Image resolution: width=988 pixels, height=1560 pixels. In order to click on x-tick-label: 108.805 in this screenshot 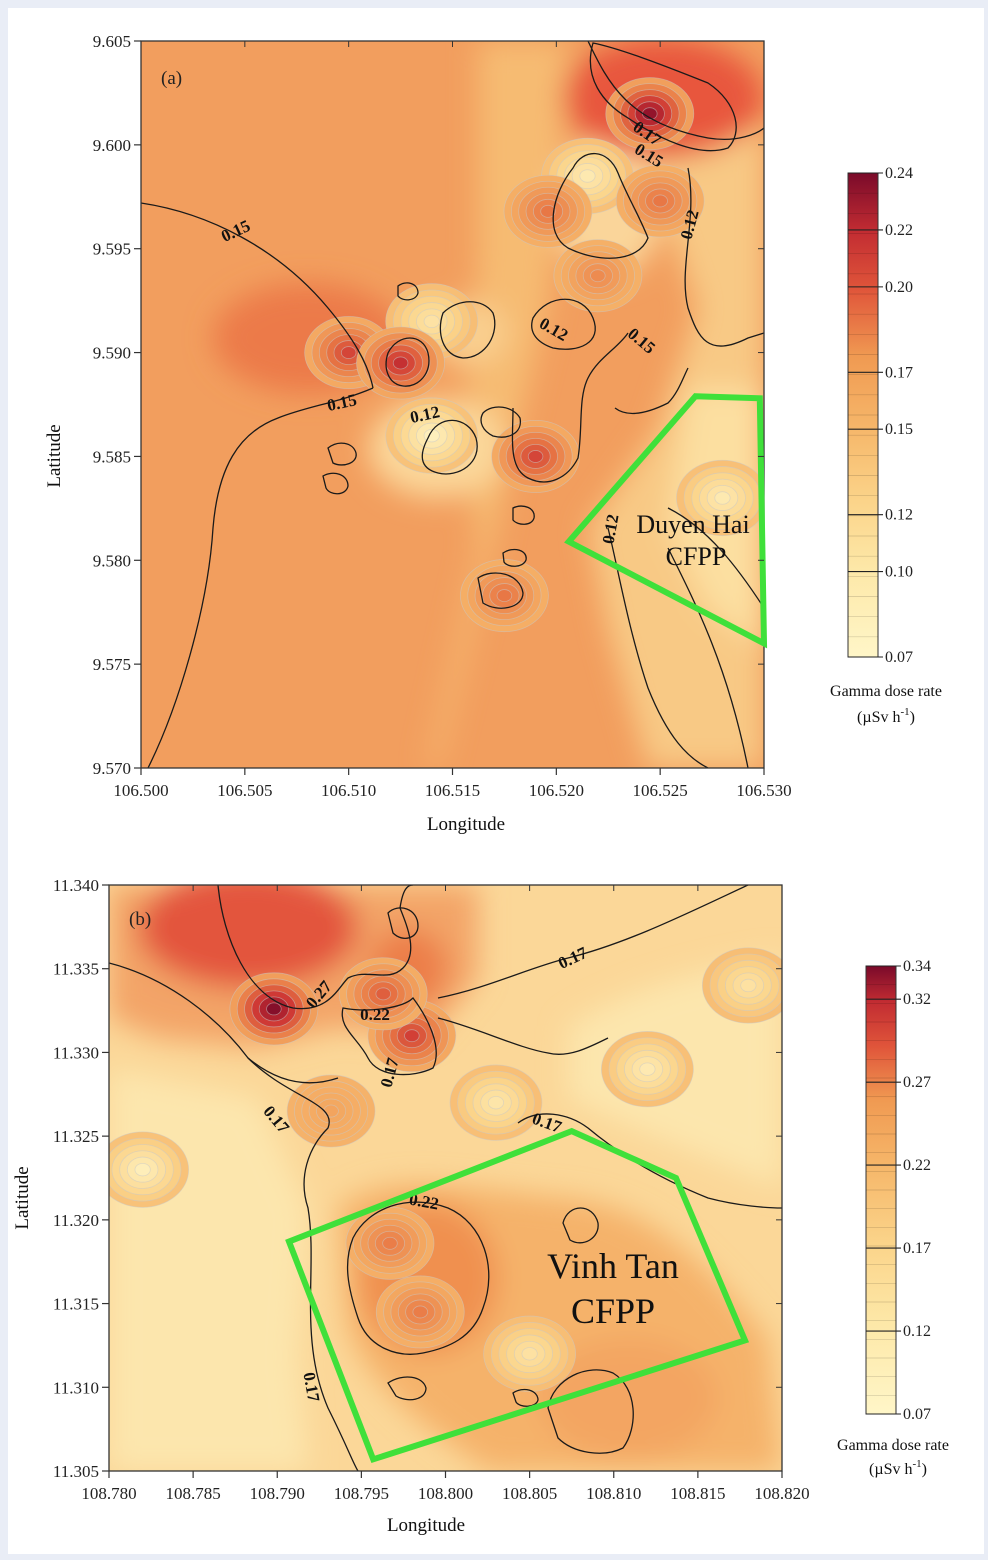, I will do `click(529, 1493)`.